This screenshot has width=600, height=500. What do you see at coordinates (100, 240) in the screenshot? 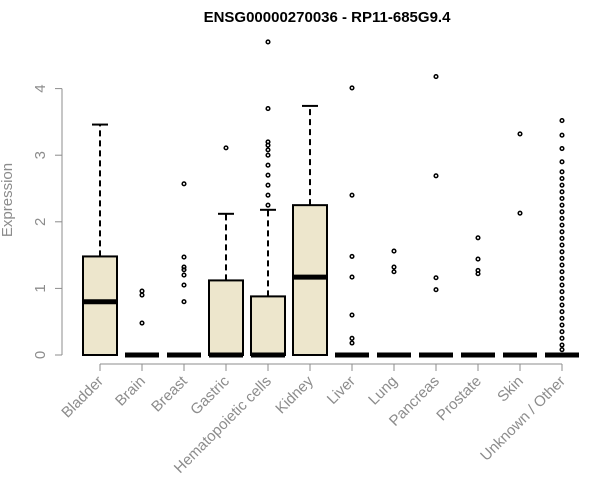
I see `box-bladder` at bounding box center [100, 240].